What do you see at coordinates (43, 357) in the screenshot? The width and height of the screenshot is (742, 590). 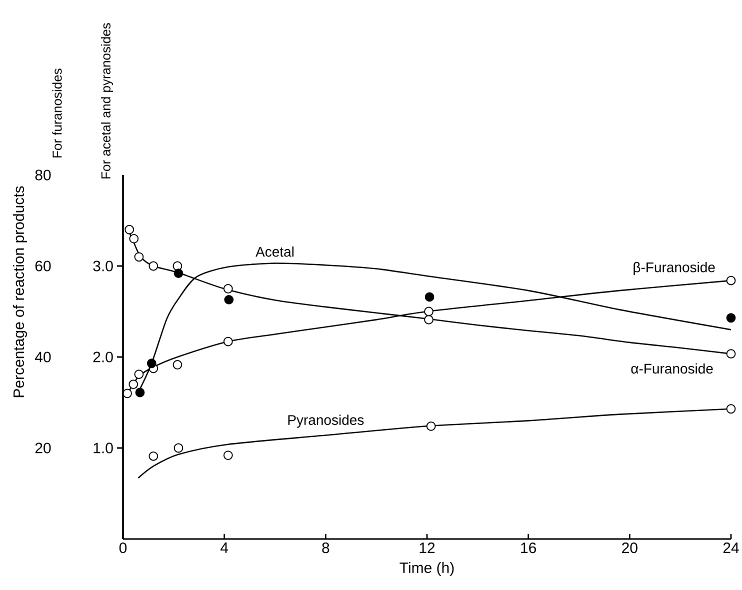 I see `y-tick-label: 40` at bounding box center [43, 357].